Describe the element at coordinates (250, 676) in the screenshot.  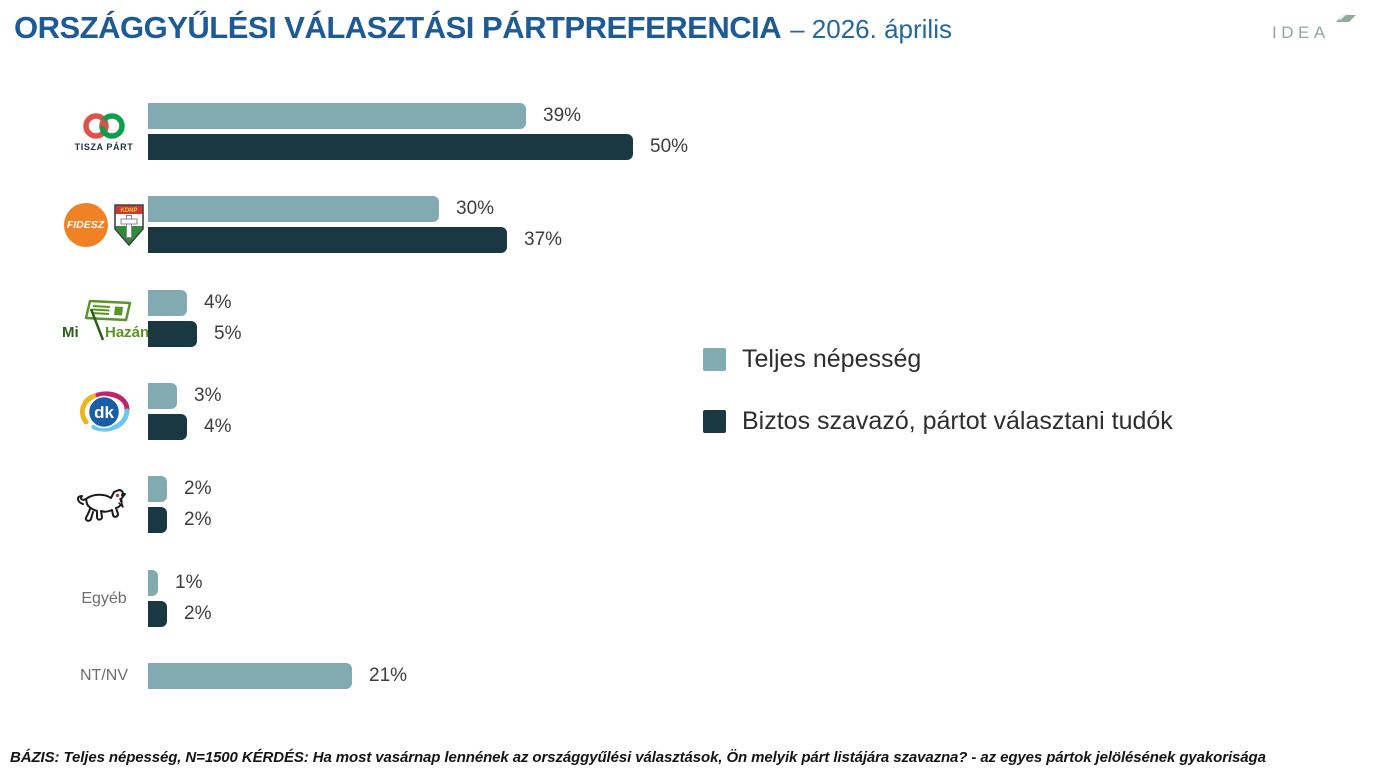
I see `bar-ntnv-total` at that location.